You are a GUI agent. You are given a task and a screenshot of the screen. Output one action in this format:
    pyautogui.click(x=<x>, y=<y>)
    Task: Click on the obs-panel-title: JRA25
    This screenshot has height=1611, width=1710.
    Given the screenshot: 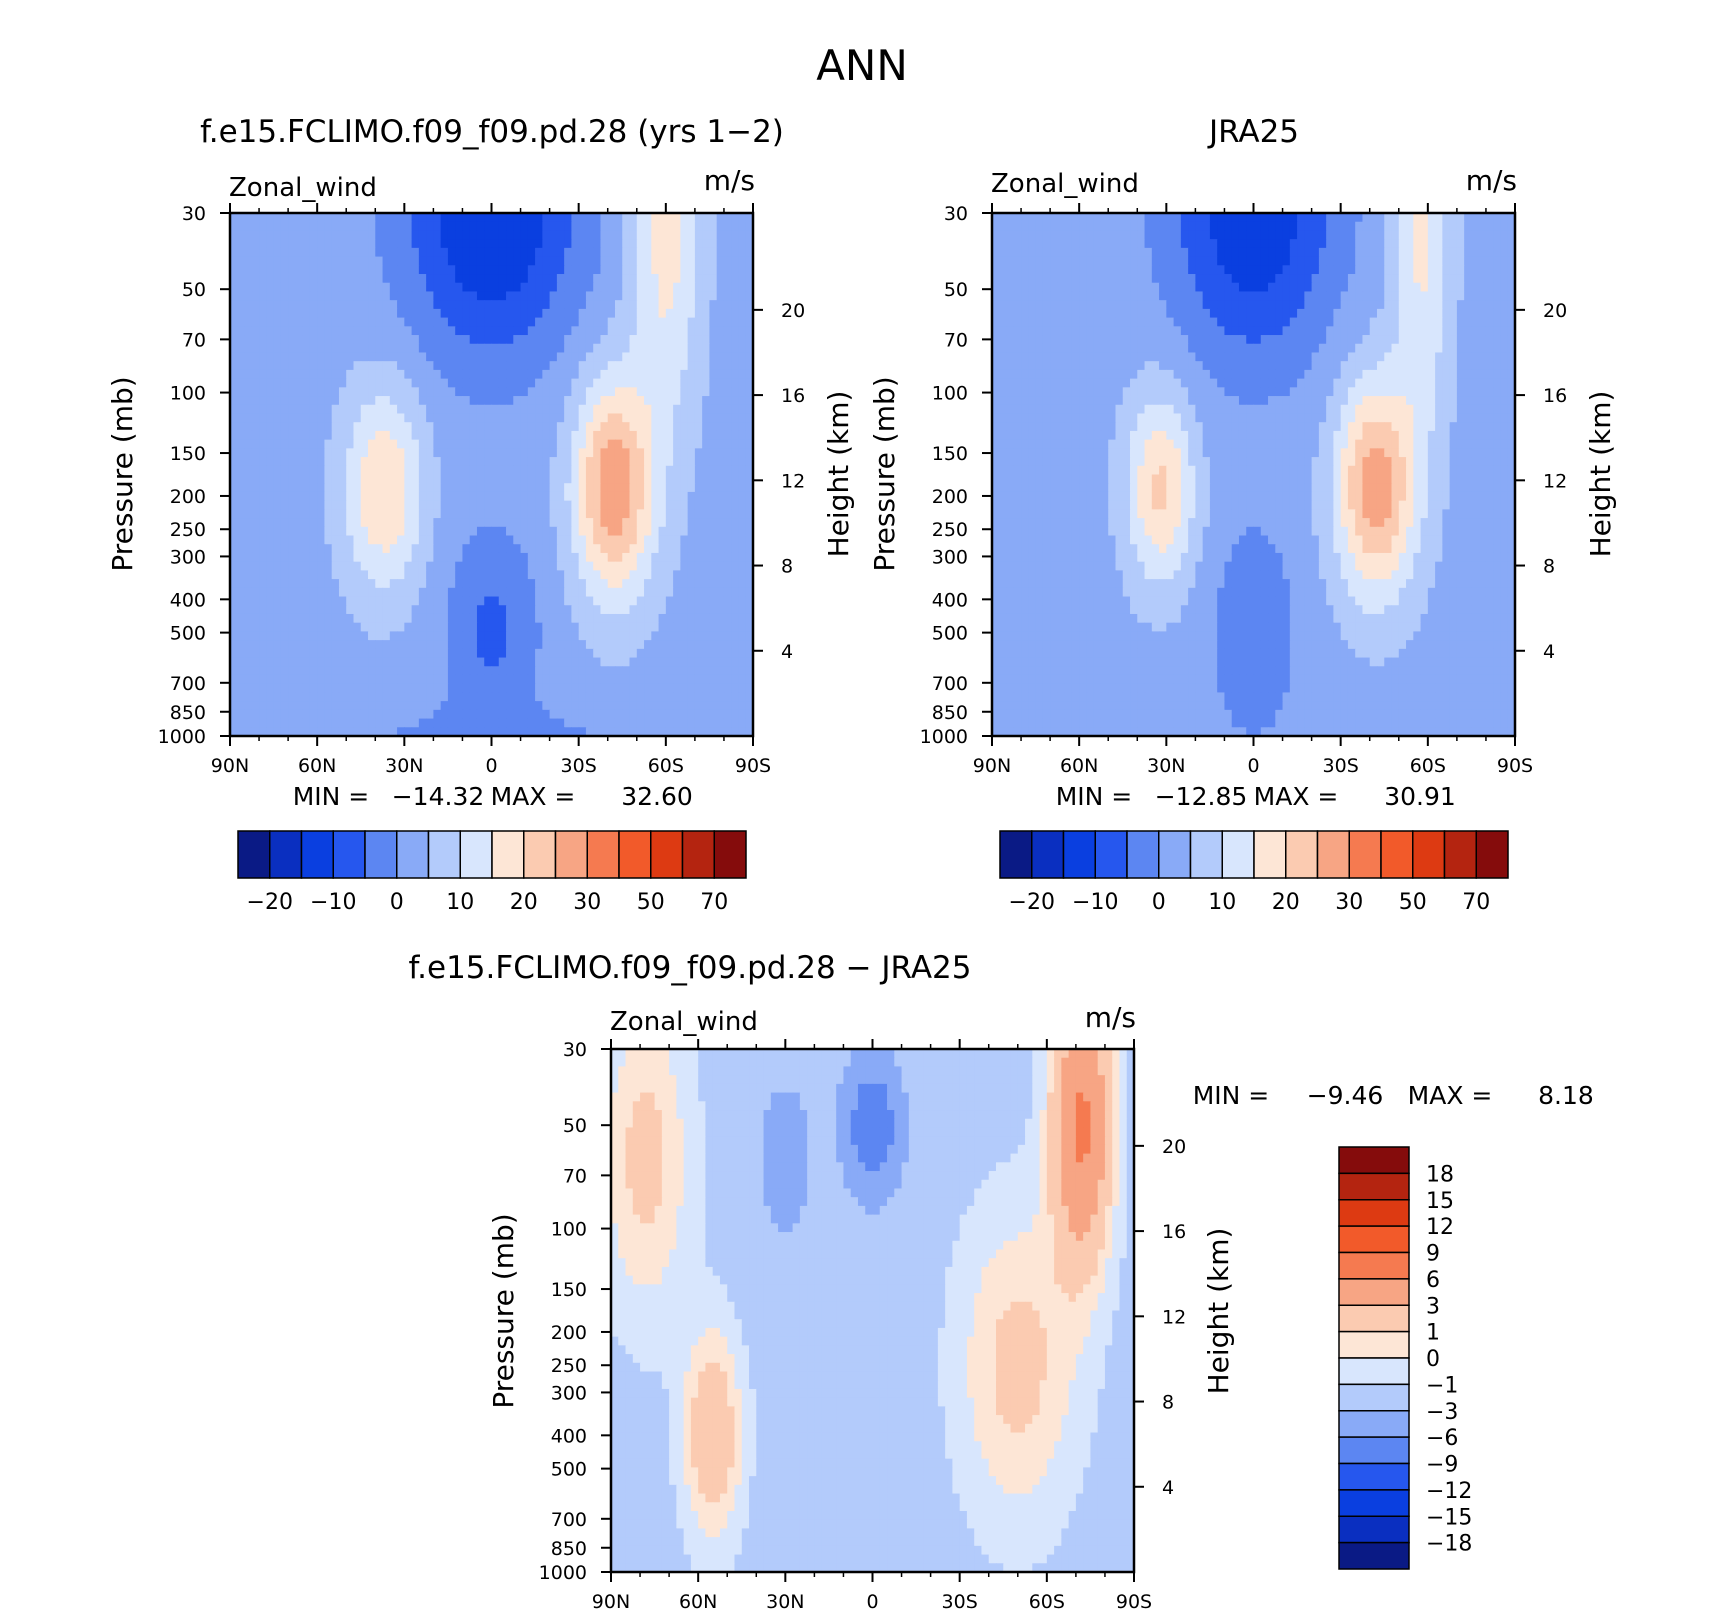 What is the action you would take?
    pyautogui.click(x=1253, y=132)
    